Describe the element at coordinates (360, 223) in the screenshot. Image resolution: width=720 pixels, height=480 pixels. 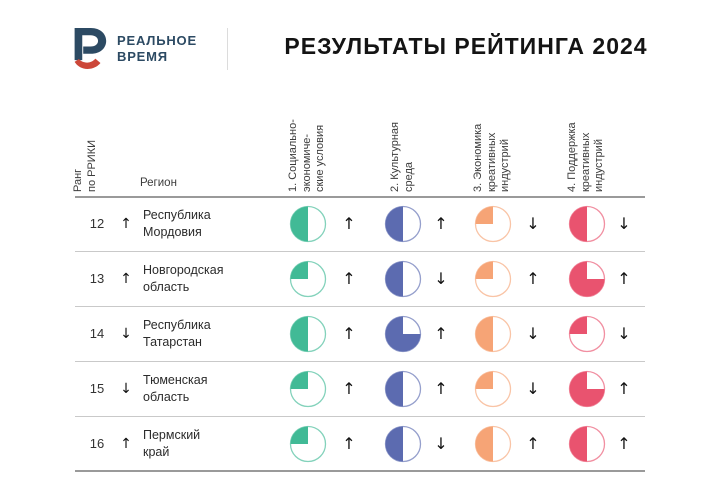
I see `table-row: 12 ↑ Республика Мордовия ↑ ↑ ↓ ↓` at that location.